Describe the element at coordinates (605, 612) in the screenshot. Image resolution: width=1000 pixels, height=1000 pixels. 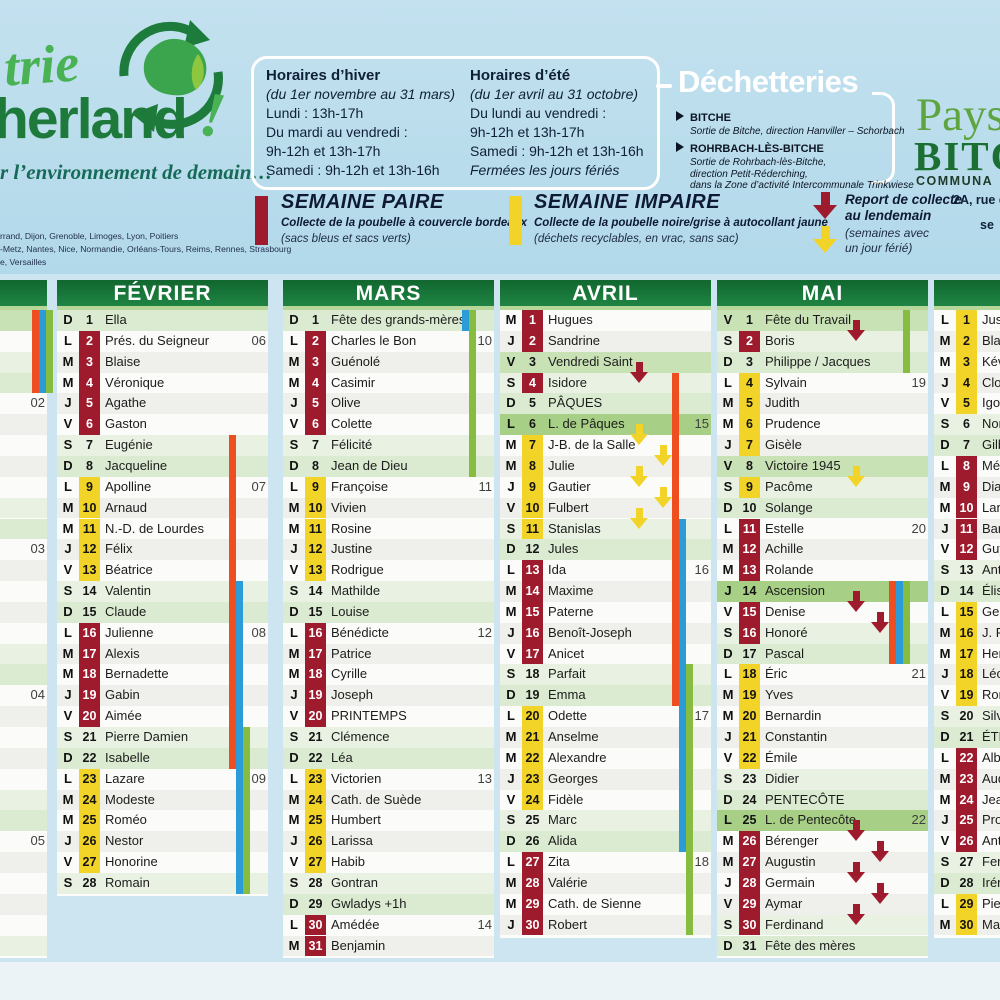
I see `calendar-day-row: M 15 Paterne` at that location.